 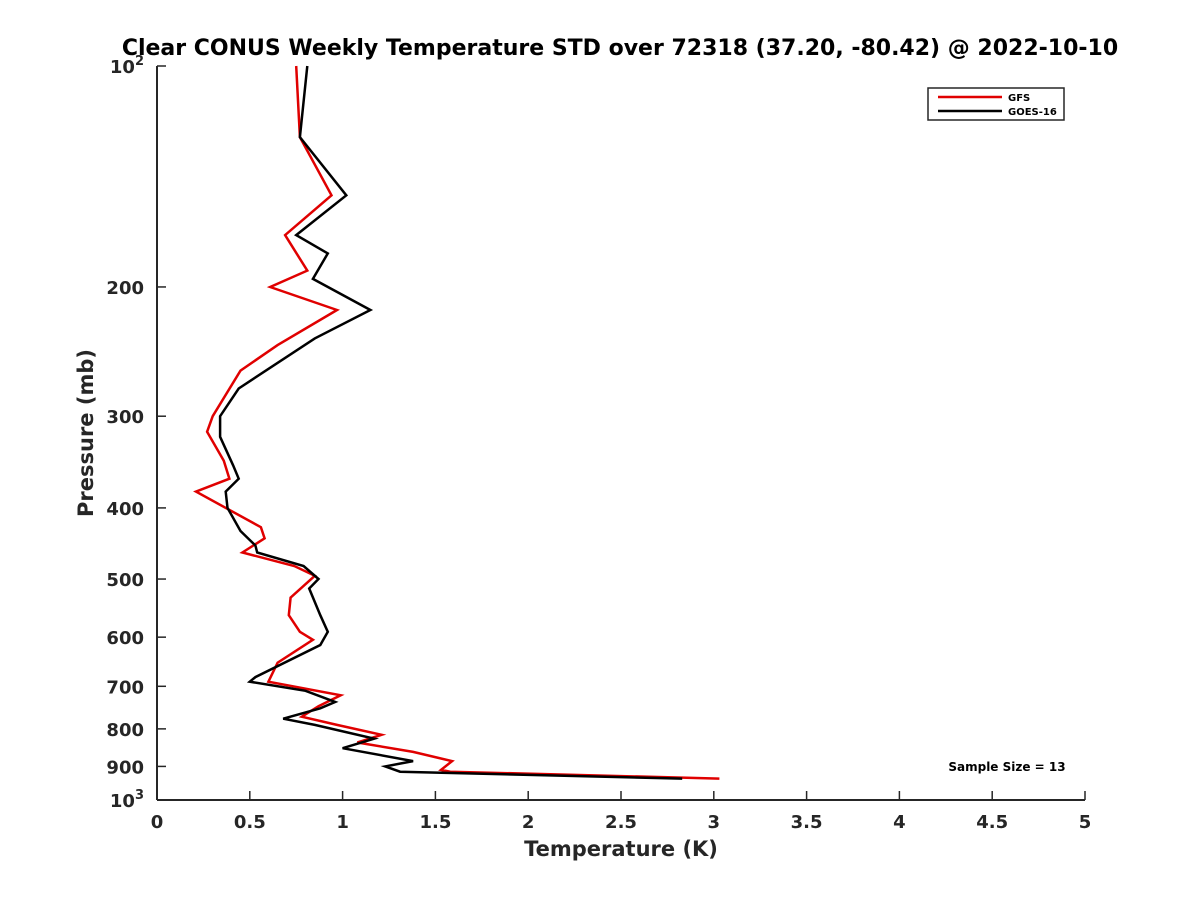 What do you see at coordinates (621, 822) in the screenshot?
I see `x-tick-label: 2.5` at bounding box center [621, 822].